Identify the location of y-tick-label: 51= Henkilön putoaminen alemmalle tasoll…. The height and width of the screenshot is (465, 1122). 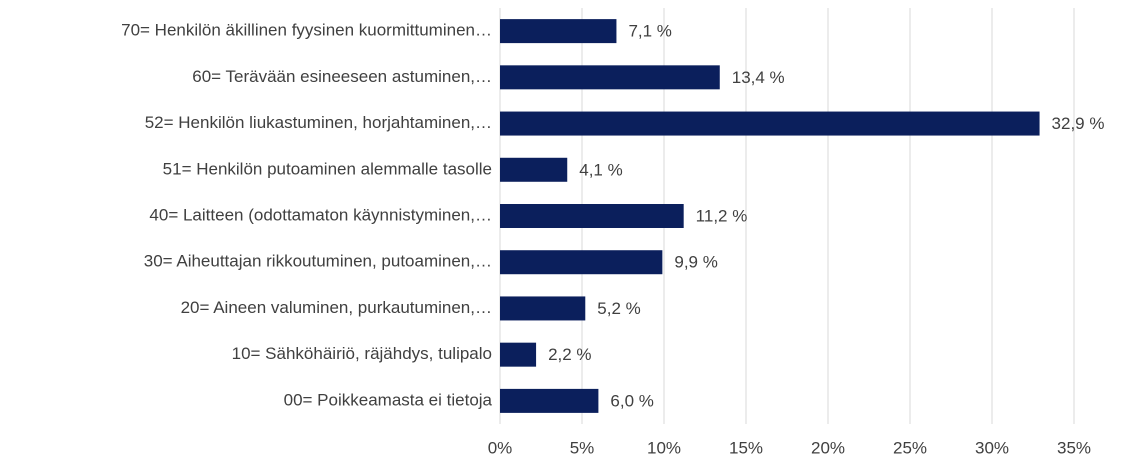
(327, 168).